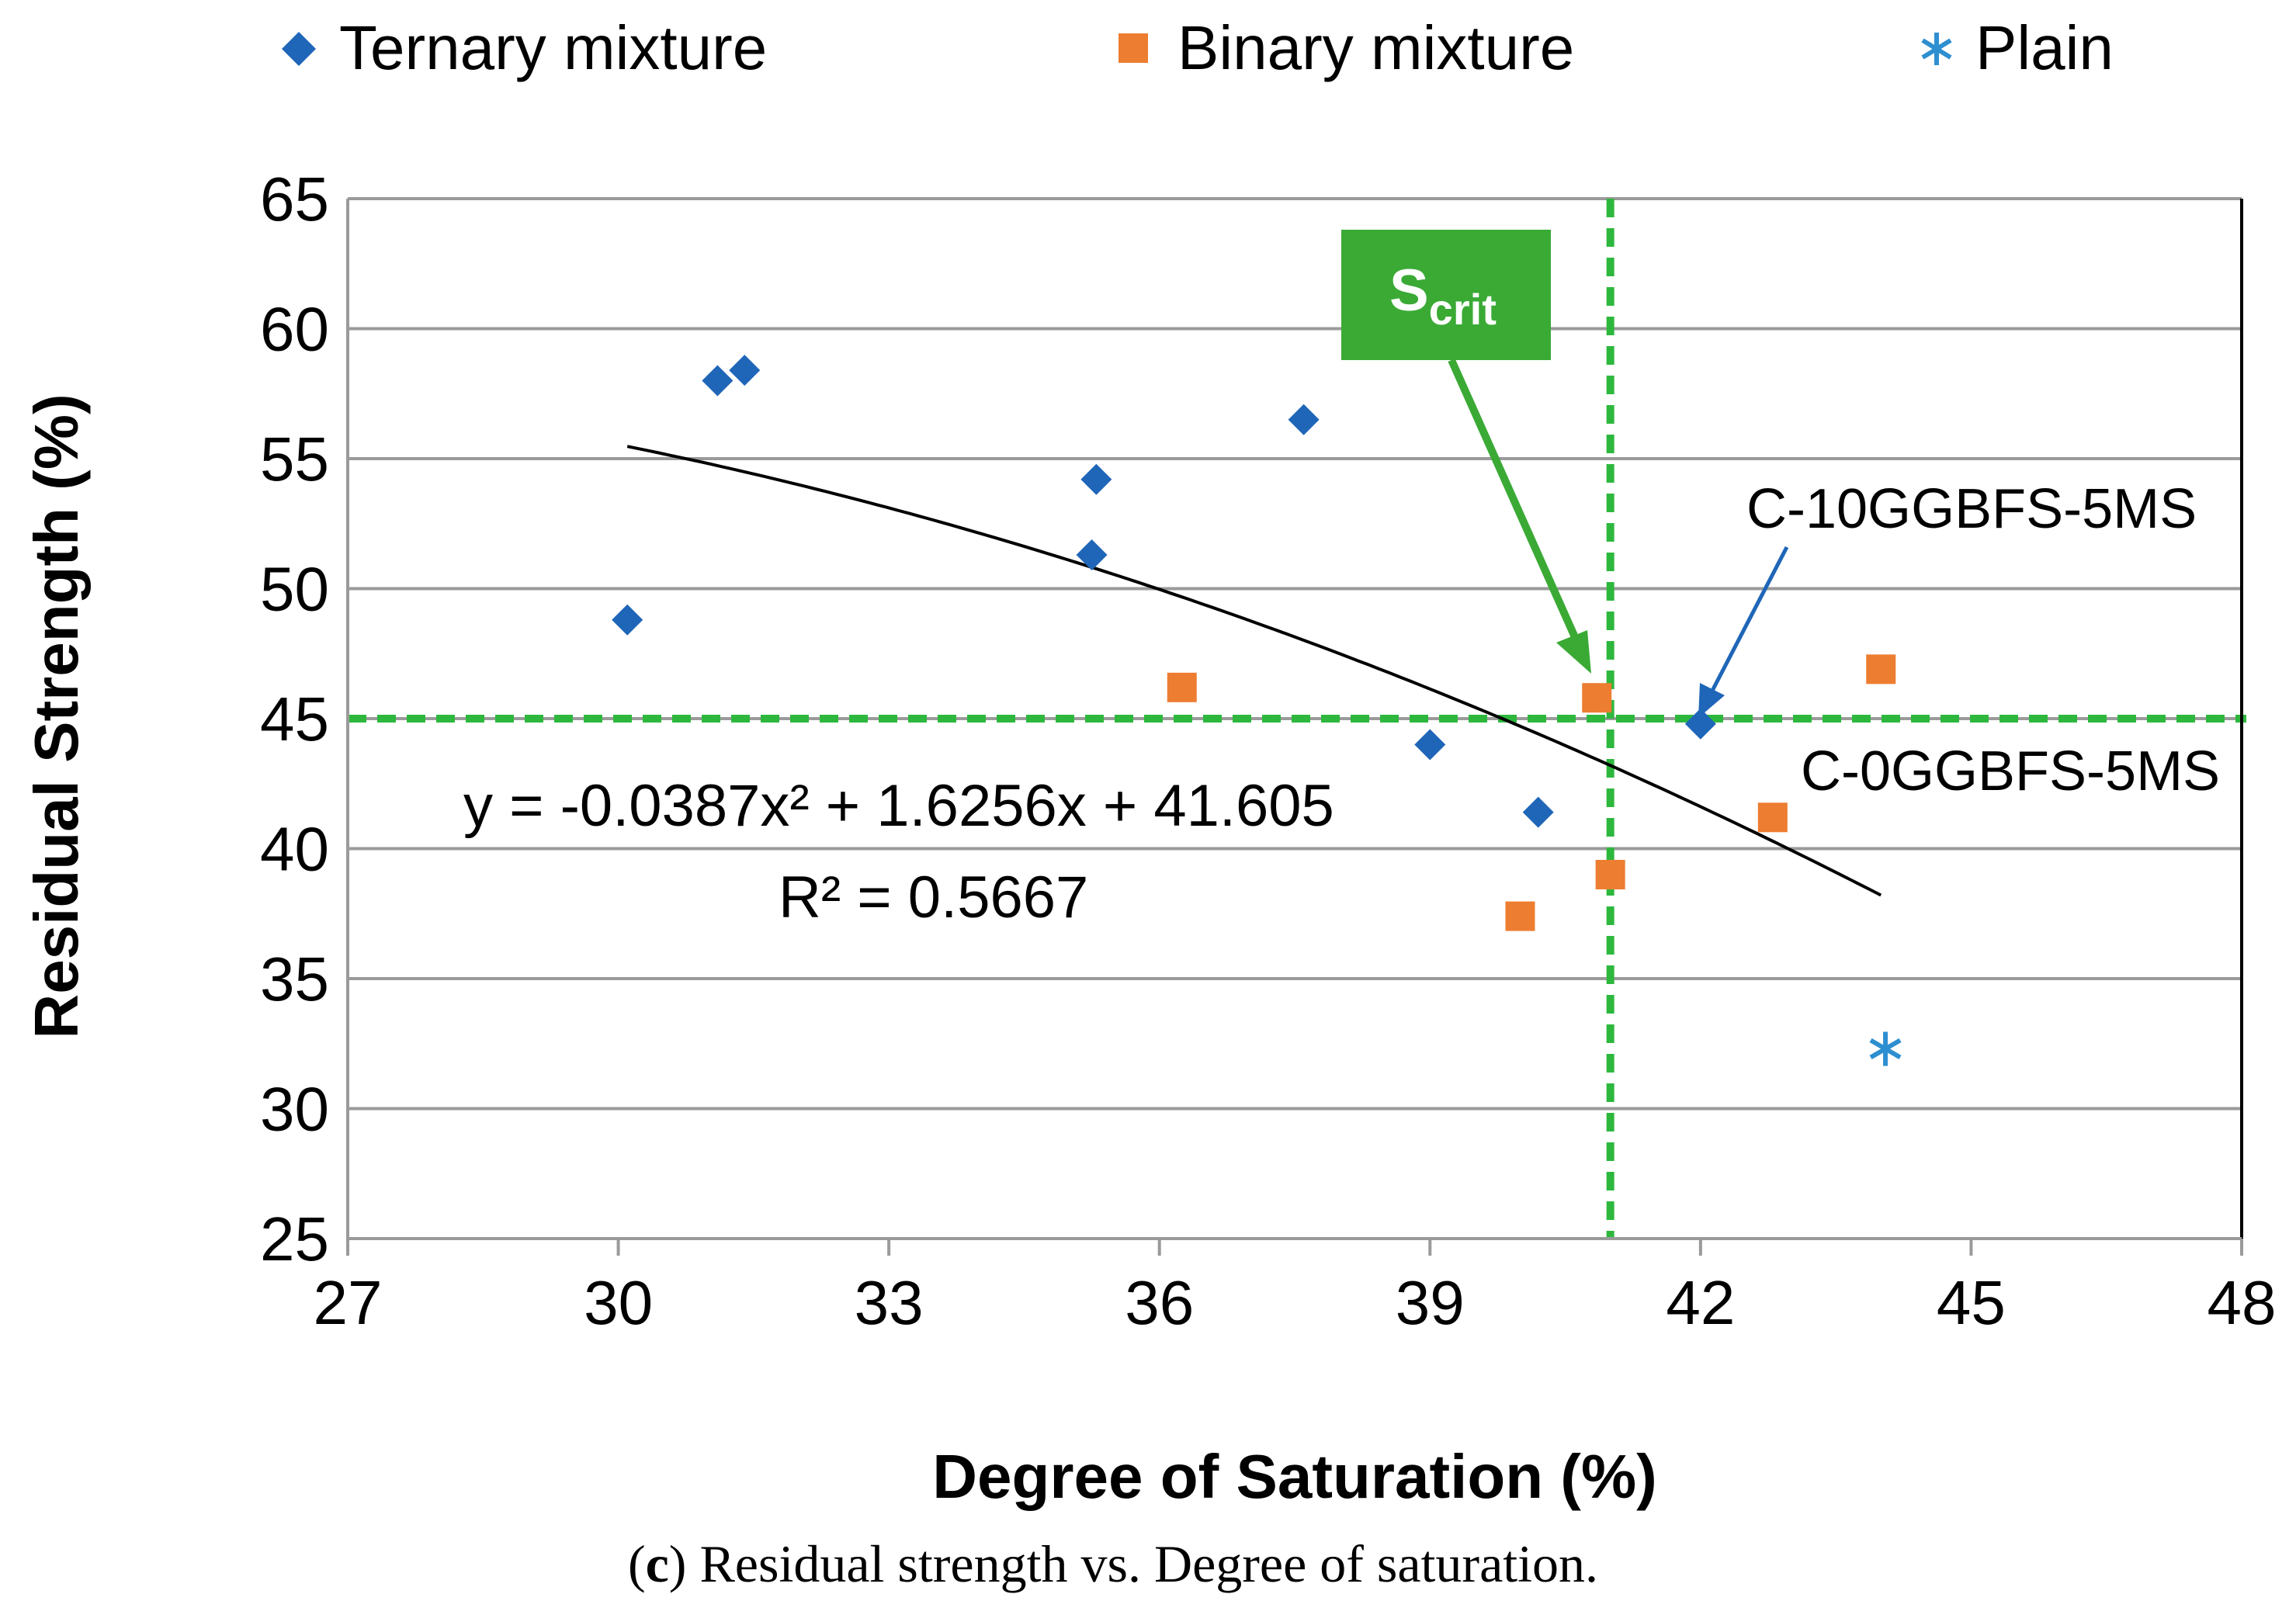 The width and height of the screenshot is (2296, 1608). Describe the element at coordinates (1972, 509) in the screenshot. I see `c10-label: C-10GGBFS-5MS` at that location.